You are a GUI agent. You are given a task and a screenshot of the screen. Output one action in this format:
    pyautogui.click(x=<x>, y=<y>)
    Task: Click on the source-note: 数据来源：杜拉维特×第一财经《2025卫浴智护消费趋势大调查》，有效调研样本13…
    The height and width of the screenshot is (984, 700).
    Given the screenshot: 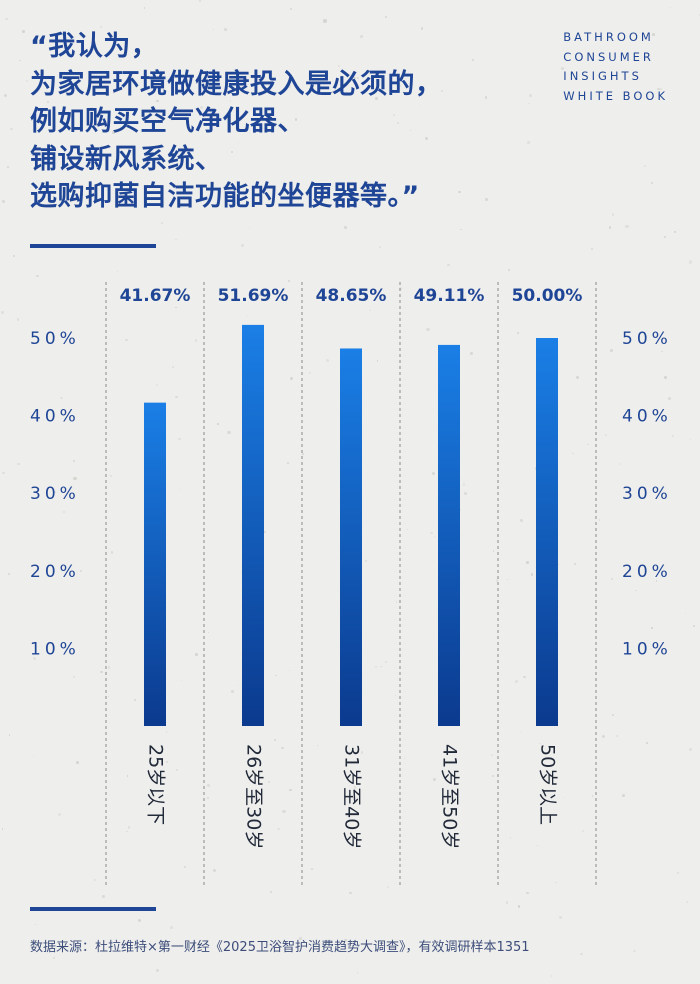 What is the action you would take?
    pyautogui.click(x=280, y=947)
    